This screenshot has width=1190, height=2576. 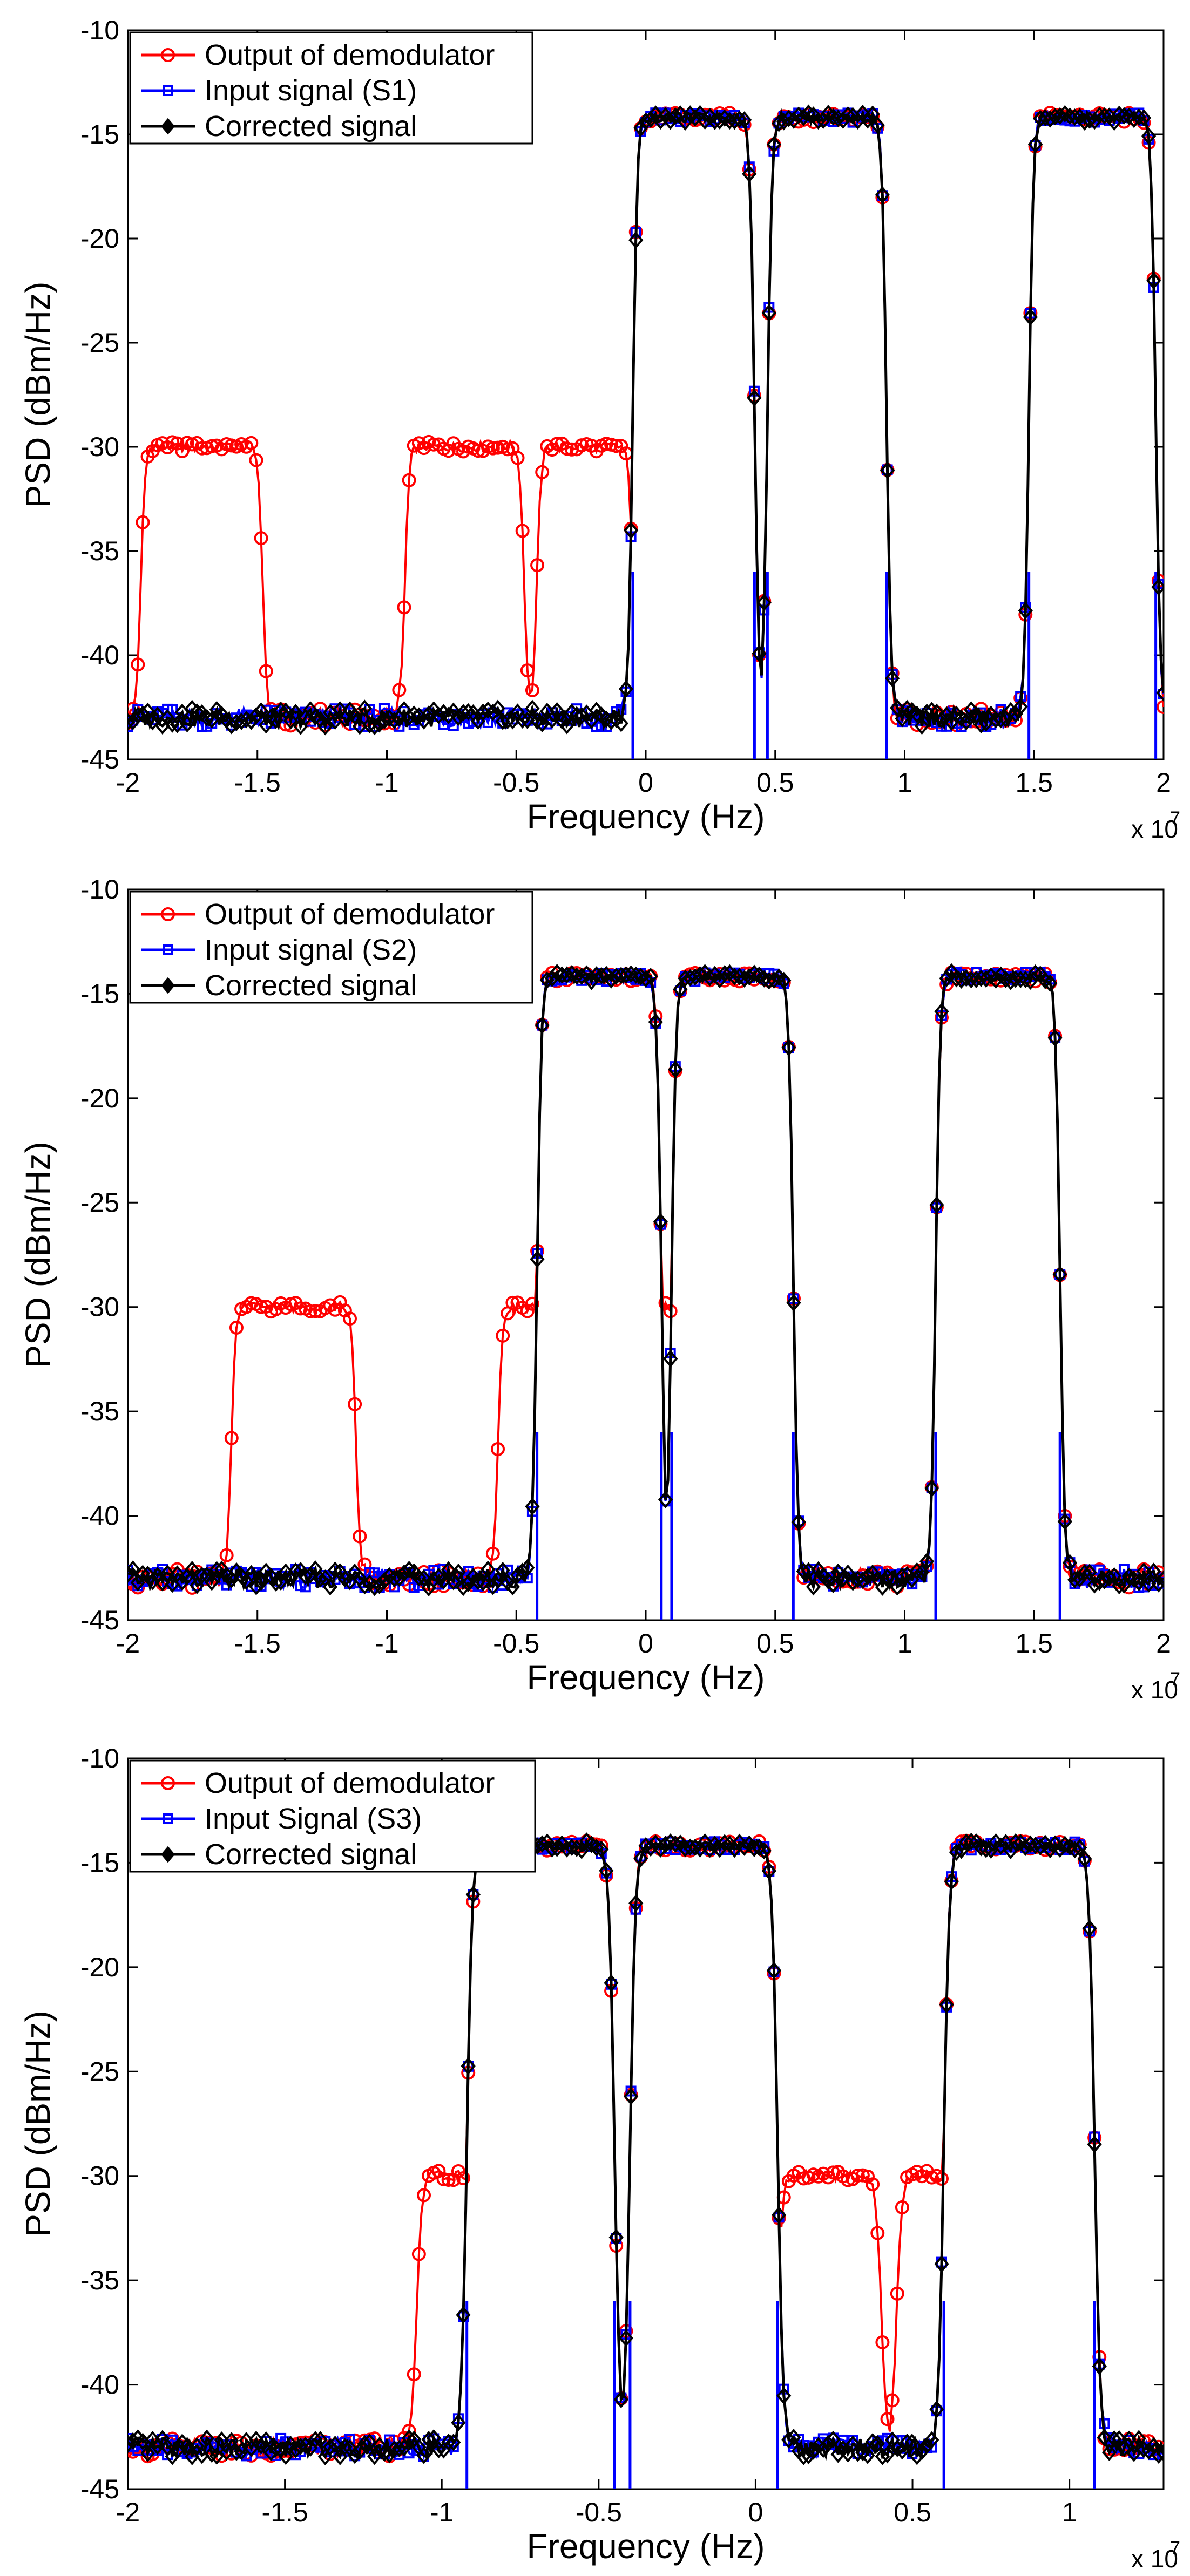 What do you see at coordinates (99, 655) in the screenshot?
I see `y-tick-label: -40` at bounding box center [99, 655].